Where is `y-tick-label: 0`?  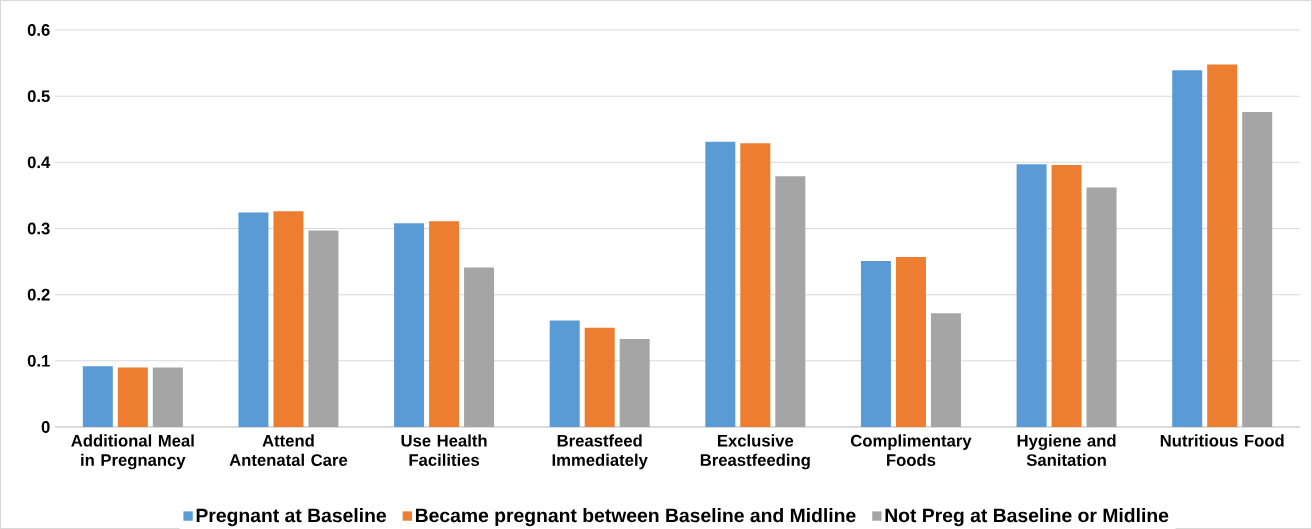 y-tick-label: 0 is located at coordinates (45, 426).